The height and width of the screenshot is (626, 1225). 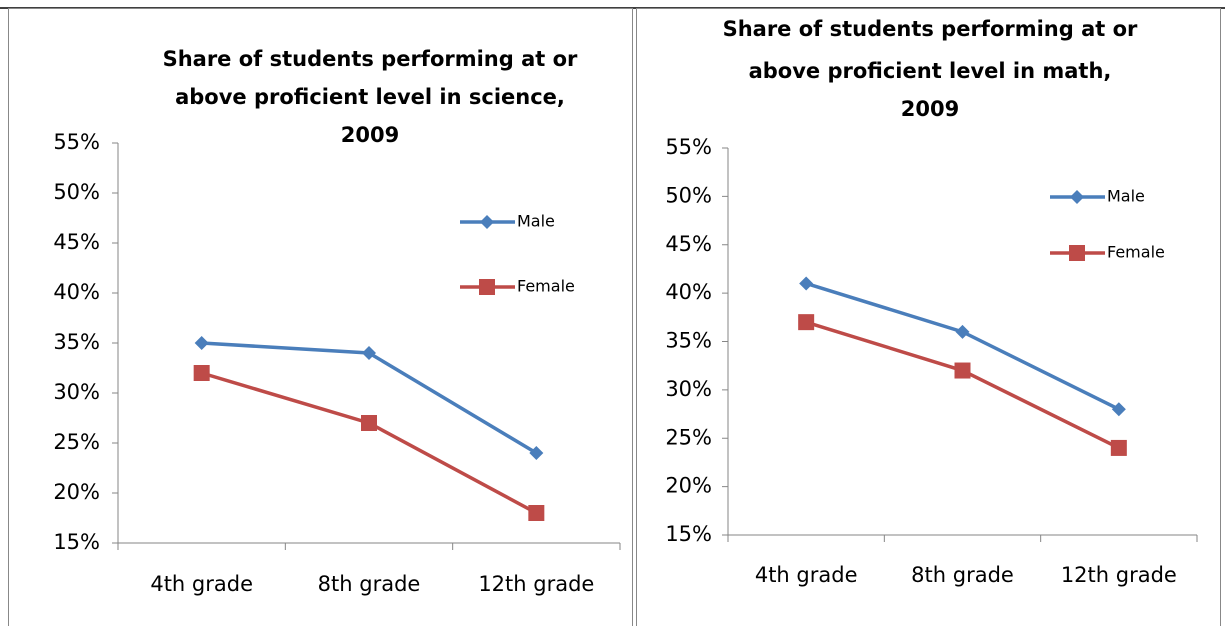 What do you see at coordinates (370, 97) in the screenshot?
I see `chart-title: above proficient level in science,` at bounding box center [370, 97].